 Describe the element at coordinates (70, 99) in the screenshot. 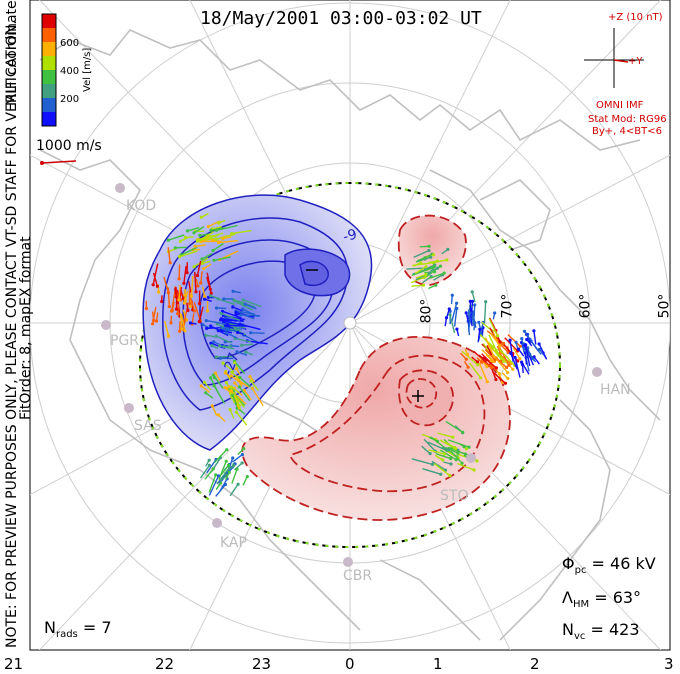

I see `colorbar-tick-200: 200` at that location.